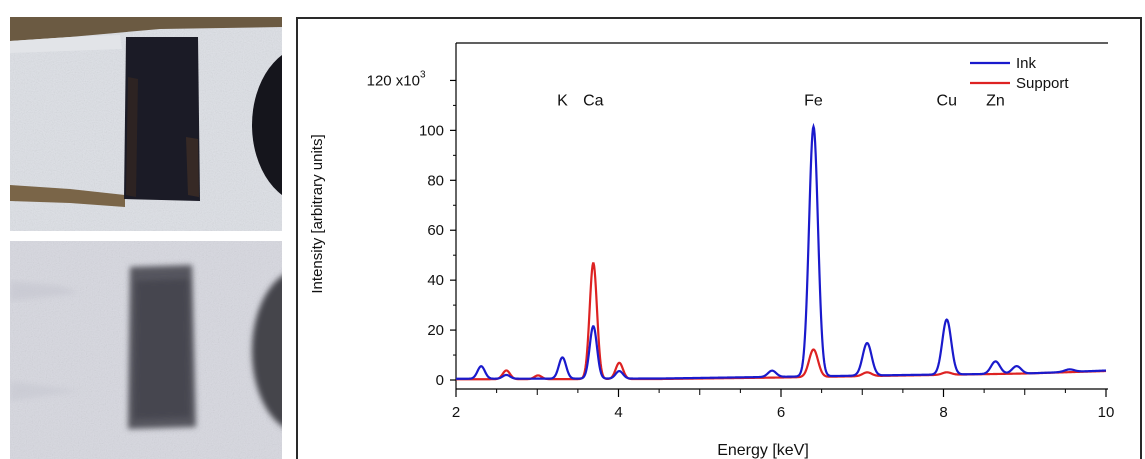 The width and height of the screenshot is (1145, 459). Describe the element at coordinates (943, 412) in the screenshot. I see `x-tick-label: 8` at that location.